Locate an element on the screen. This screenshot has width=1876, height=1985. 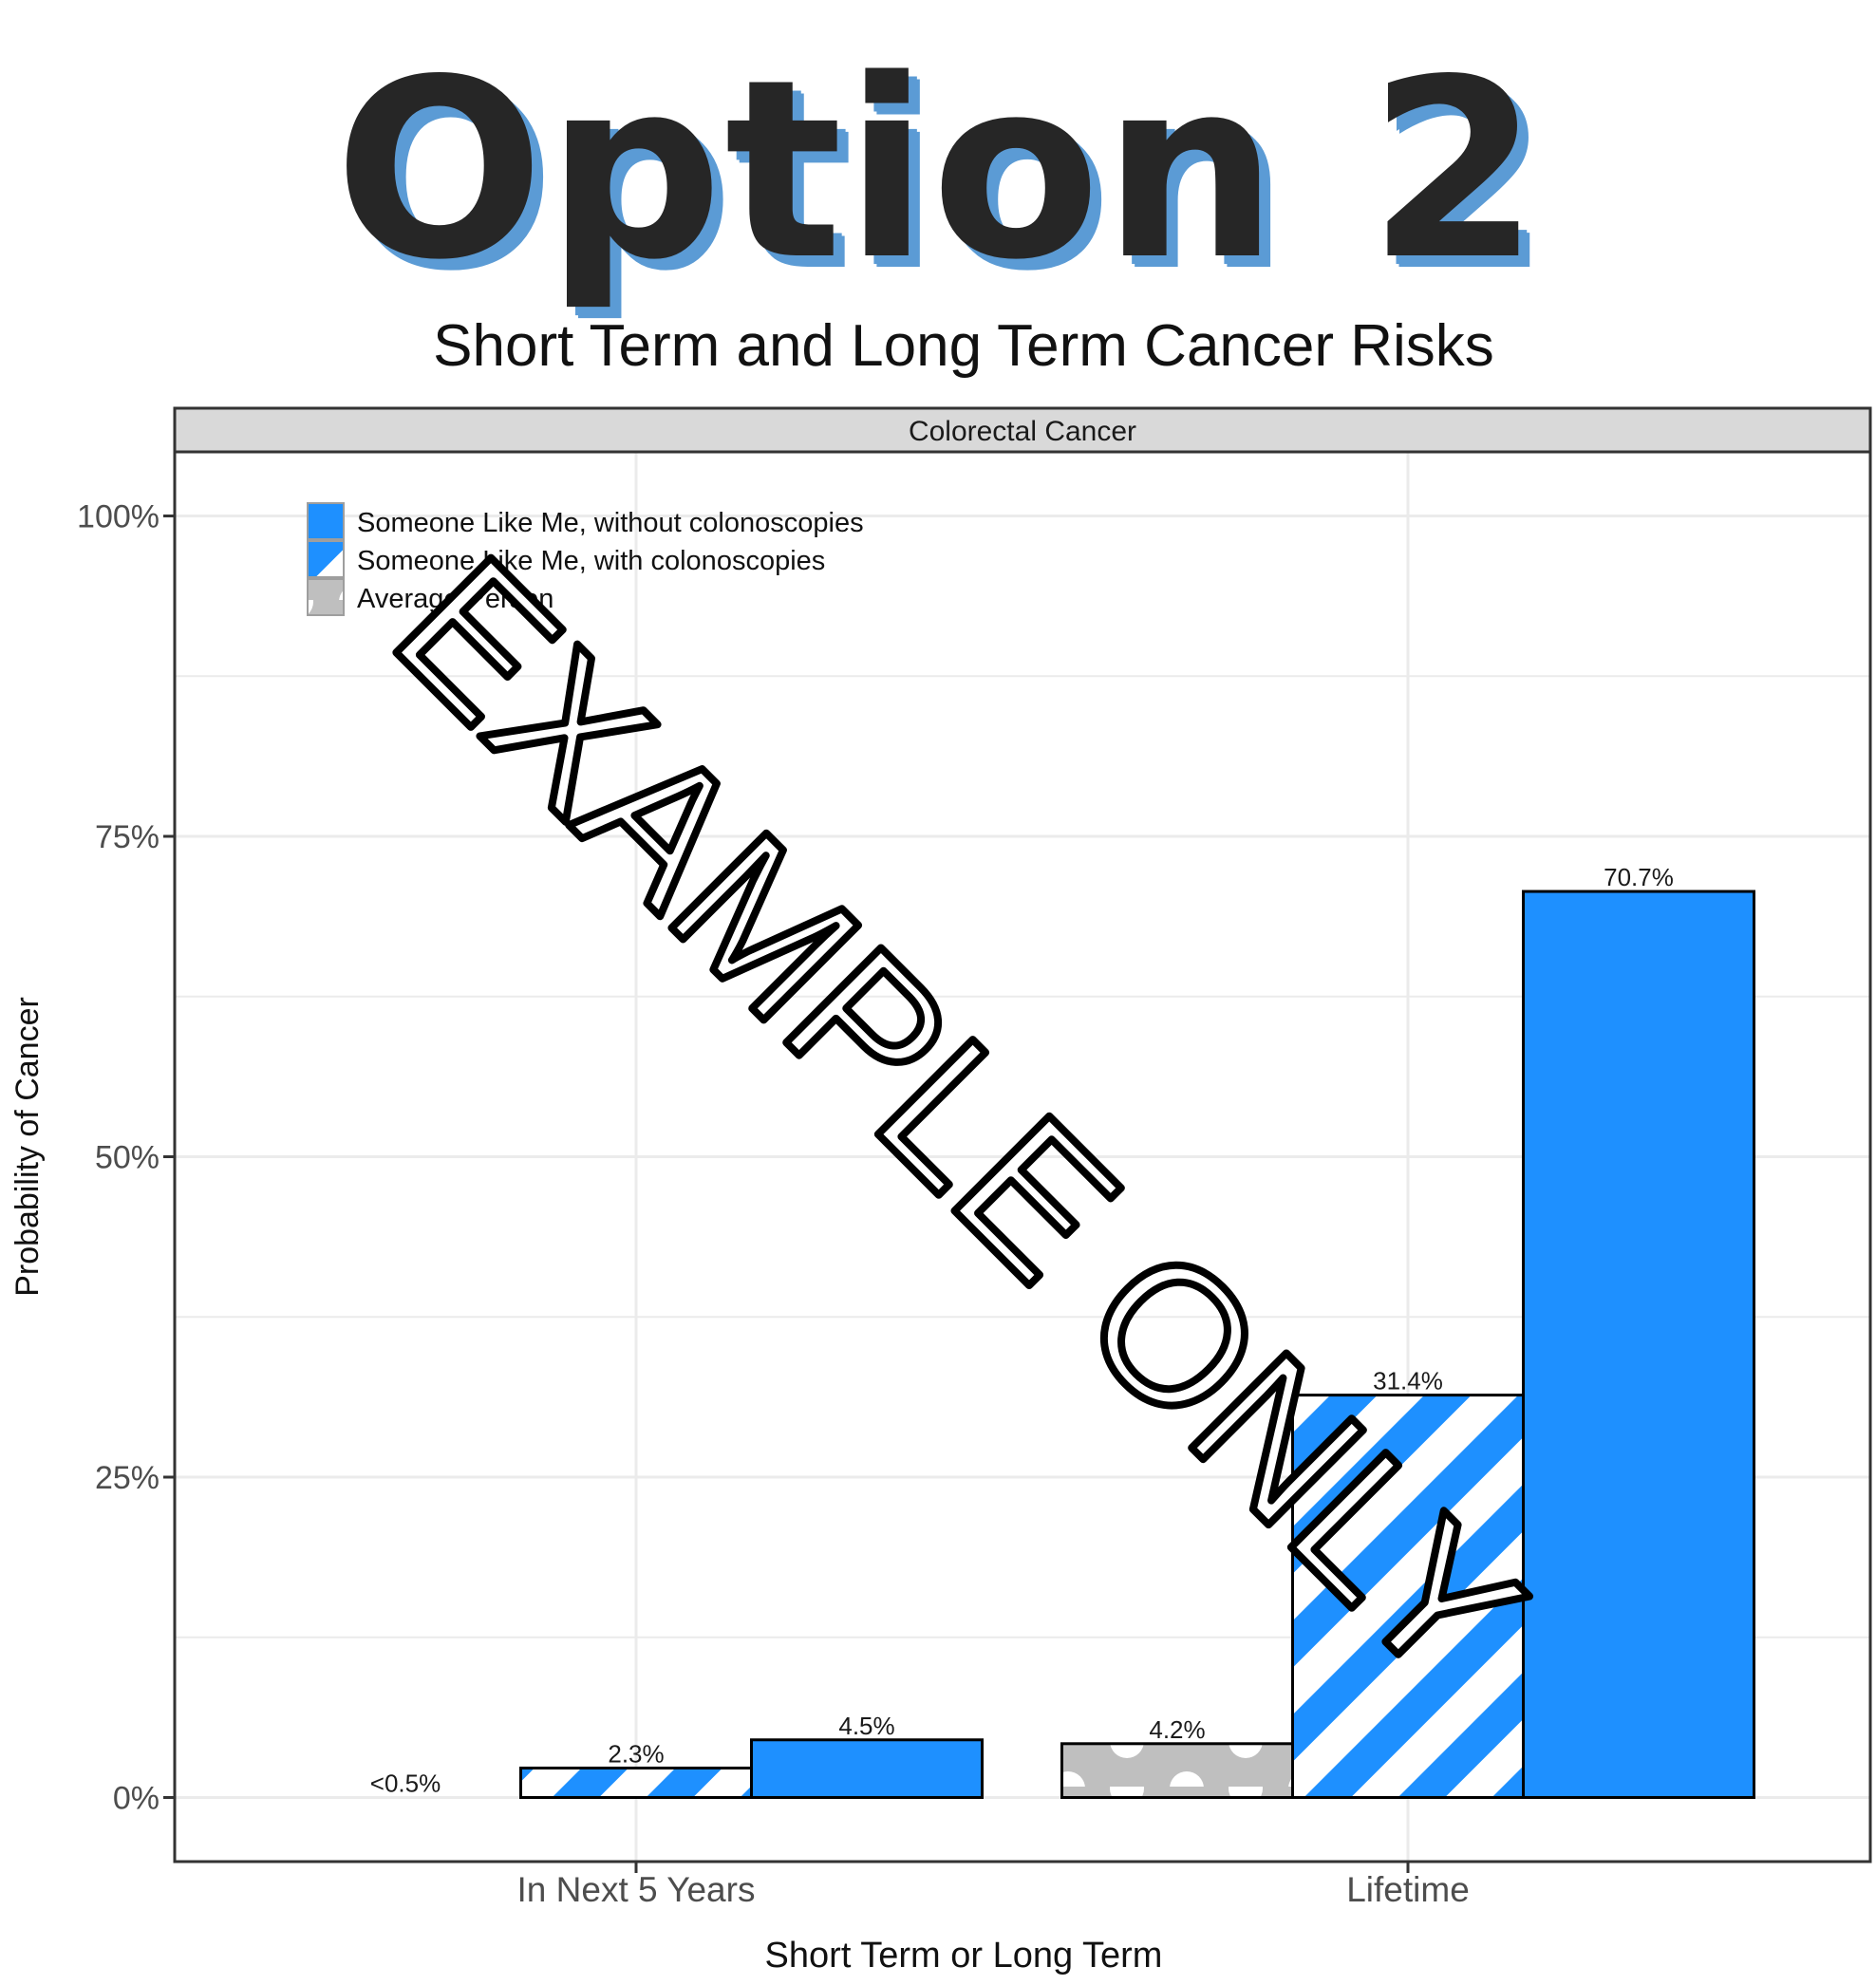
x-axis-title: Short Term or Long Term is located at coordinates (964, 1956).